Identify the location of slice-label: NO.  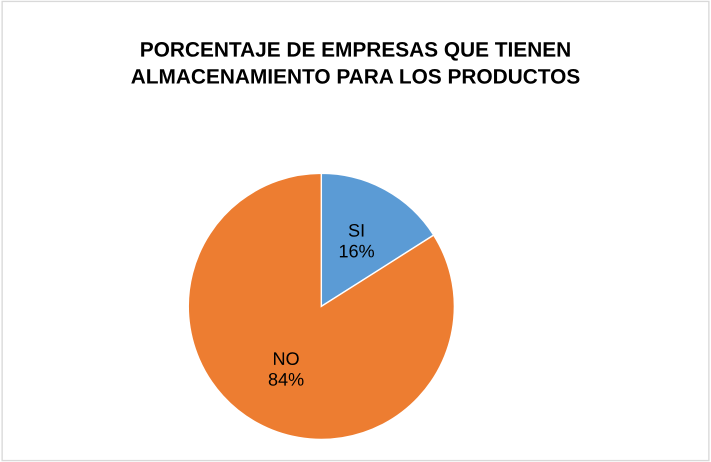
(286, 358).